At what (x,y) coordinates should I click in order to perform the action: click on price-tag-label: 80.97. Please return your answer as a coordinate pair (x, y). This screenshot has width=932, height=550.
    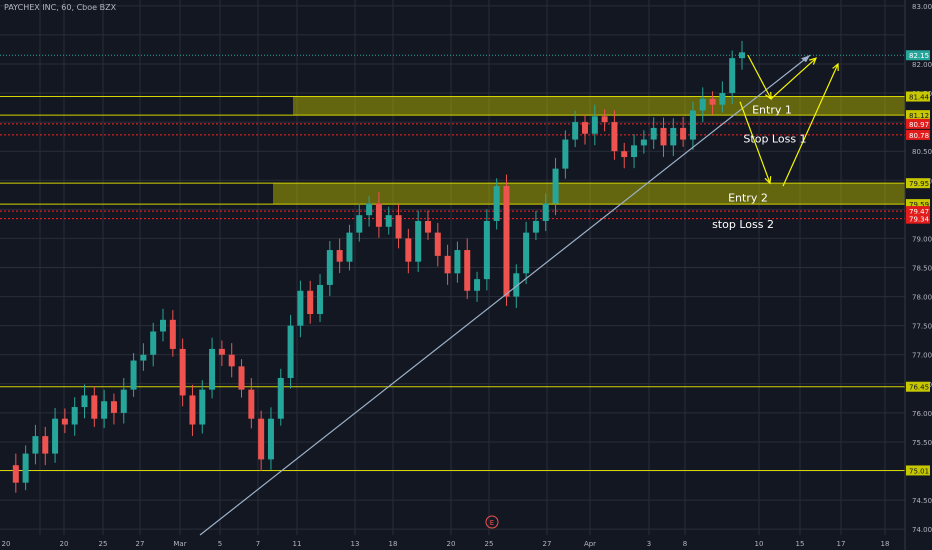
    Looking at the image, I should click on (919, 125).